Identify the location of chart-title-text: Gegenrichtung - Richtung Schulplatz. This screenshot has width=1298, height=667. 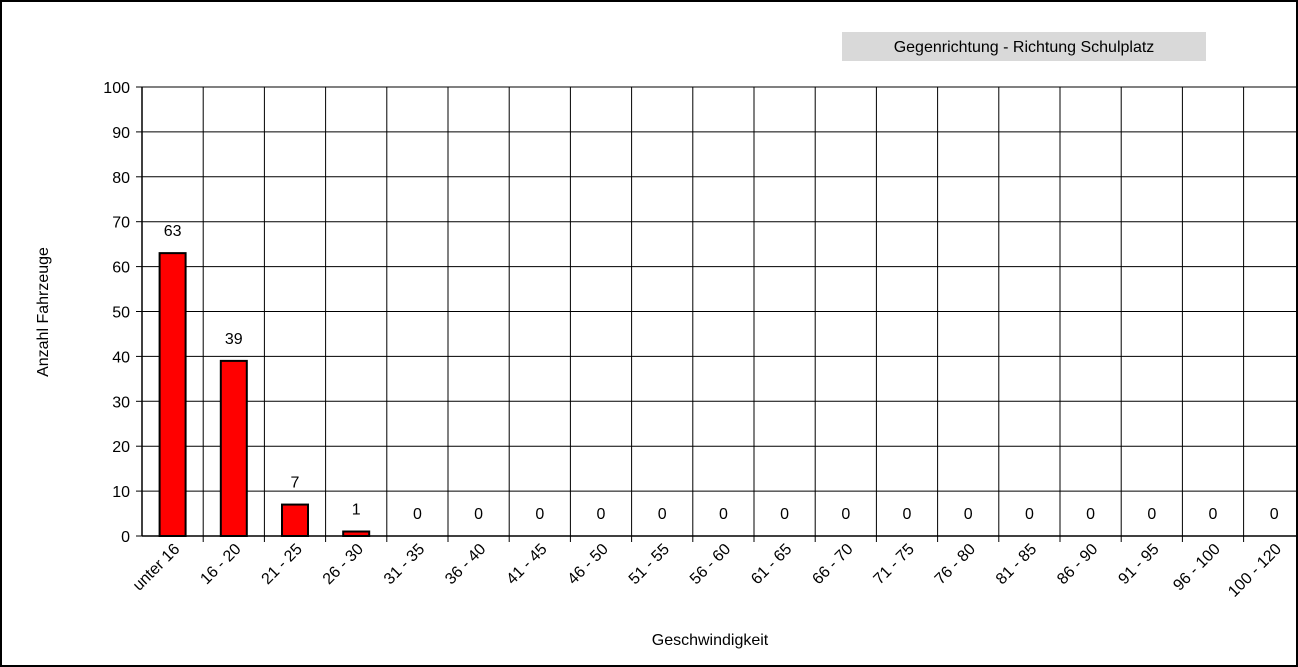
(1024, 47).